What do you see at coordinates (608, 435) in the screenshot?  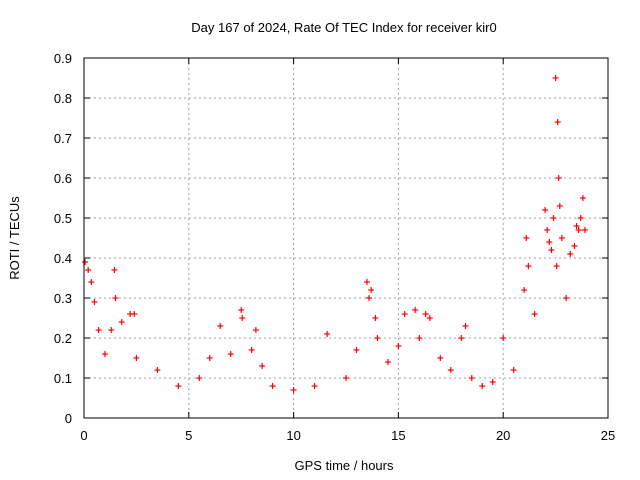 I see `x-tick-label-5: 25` at bounding box center [608, 435].